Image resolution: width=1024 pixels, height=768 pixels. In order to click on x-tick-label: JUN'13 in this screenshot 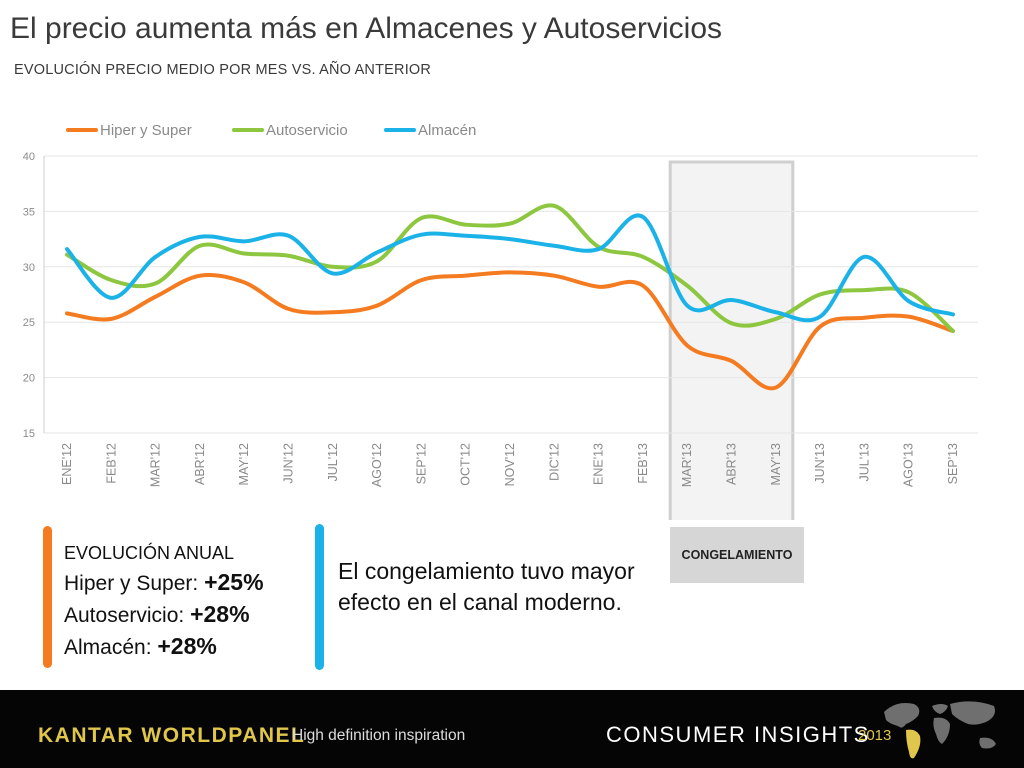, I will do `click(820, 463)`.